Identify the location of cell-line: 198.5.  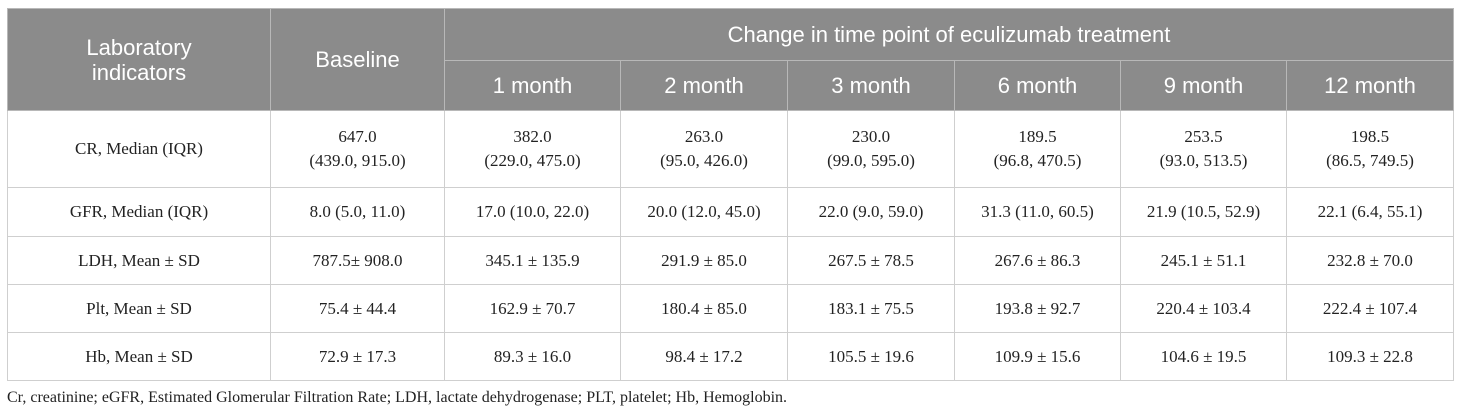
(1370, 136).